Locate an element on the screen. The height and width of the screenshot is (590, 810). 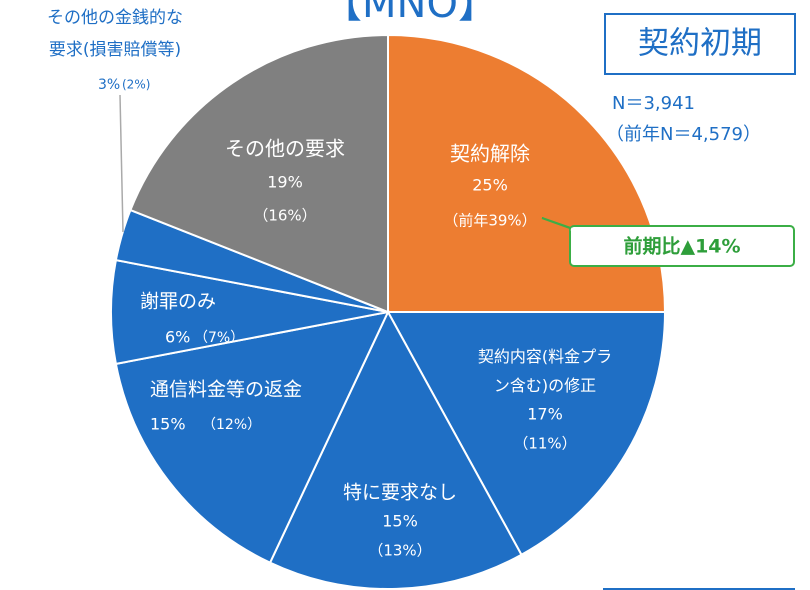
value-label: 6% is located at coordinates (177, 337).